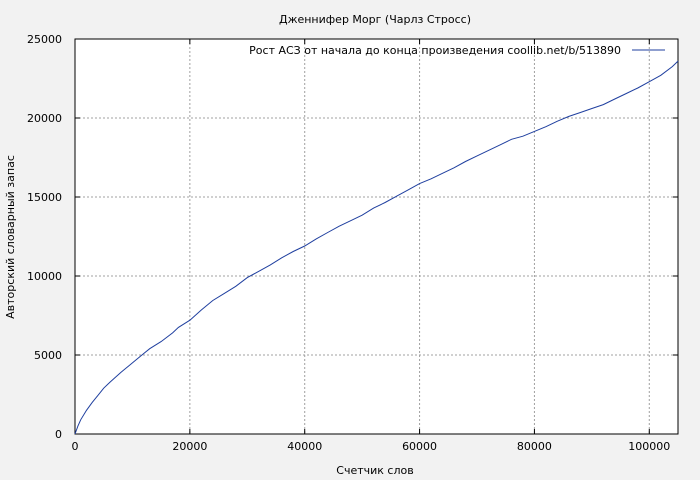 This screenshot has height=480, width=700. I want to click on x-tick-label: 0, so click(75, 446).